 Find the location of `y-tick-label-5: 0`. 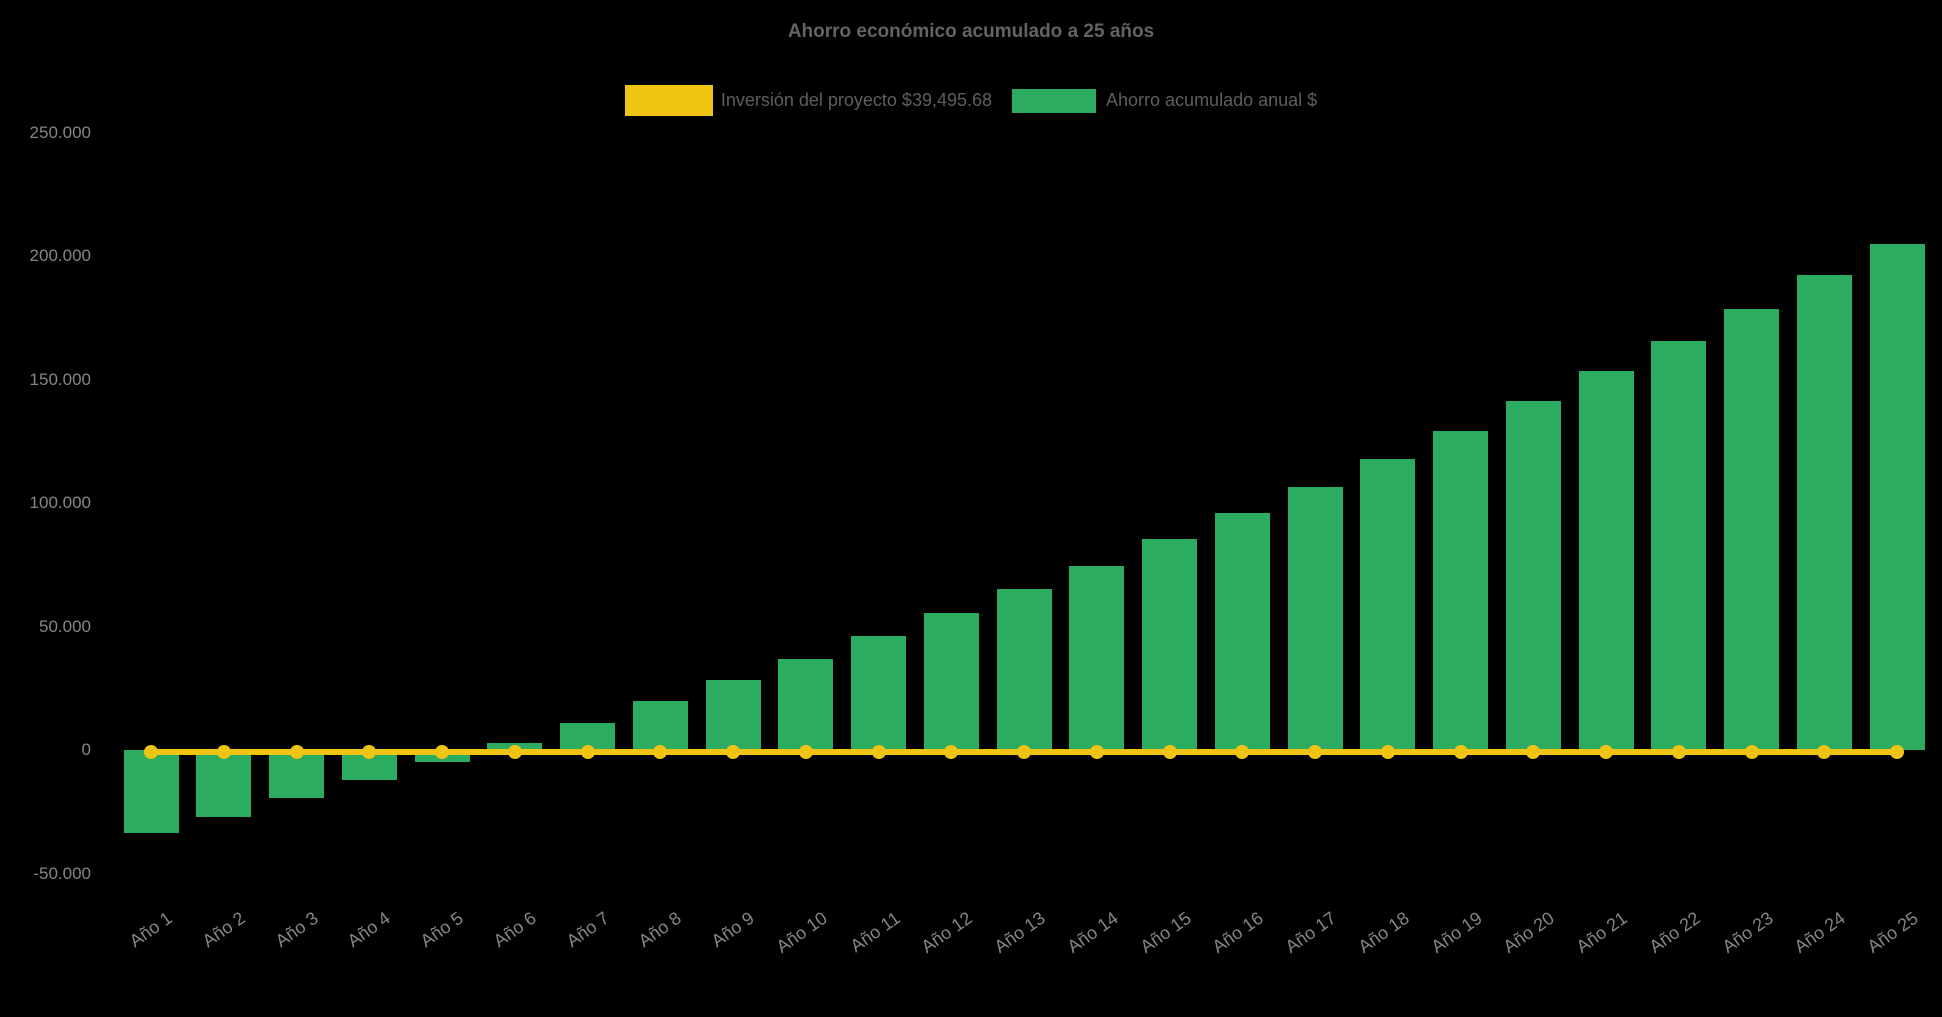

y-tick-label-5: 0 is located at coordinates (86, 749).